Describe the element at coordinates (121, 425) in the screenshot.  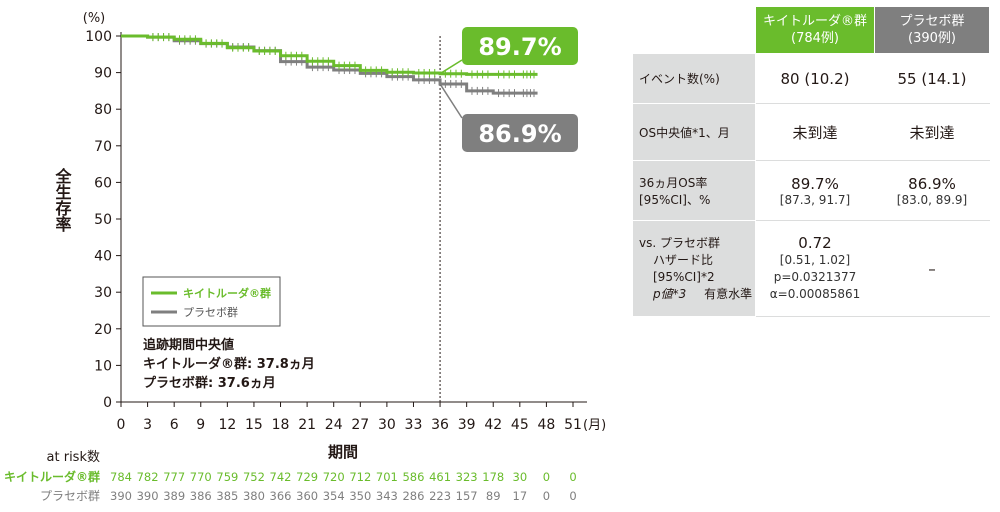
I see `x-tick-label: 0` at that location.